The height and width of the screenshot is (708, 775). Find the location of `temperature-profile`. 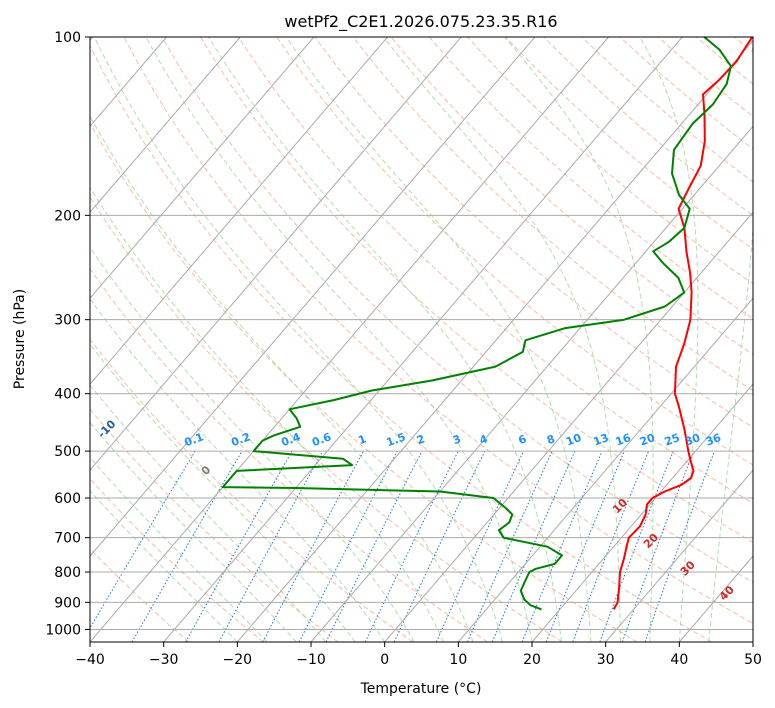

temperature-profile is located at coordinates (682, 323).